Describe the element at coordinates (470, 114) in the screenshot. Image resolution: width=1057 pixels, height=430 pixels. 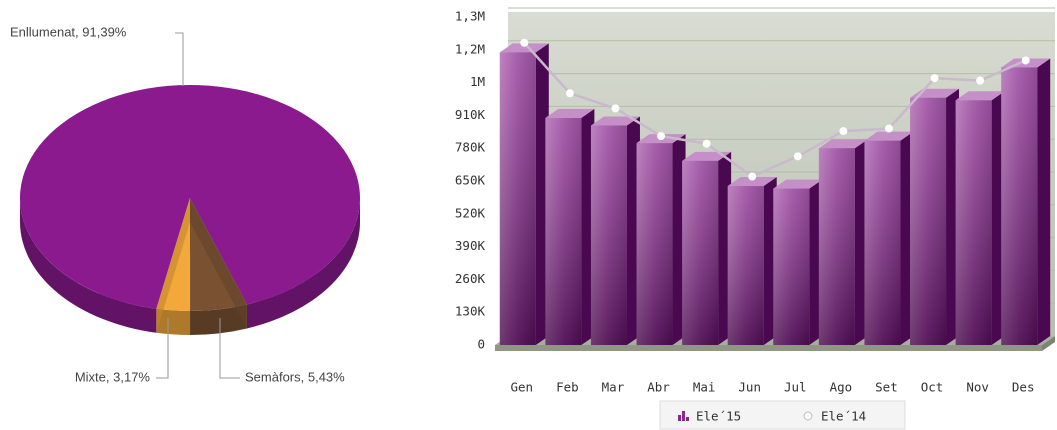
I see `y-tick-label: 910K` at that location.